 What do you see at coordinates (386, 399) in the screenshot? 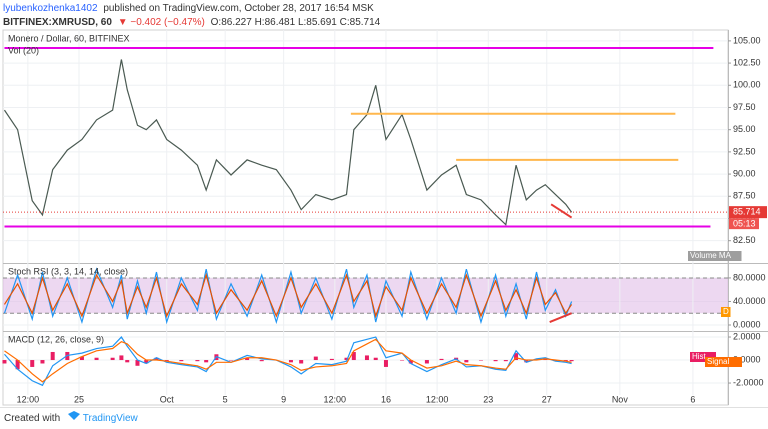
I see `x-tick-label: 16` at bounding box center [386, 399].